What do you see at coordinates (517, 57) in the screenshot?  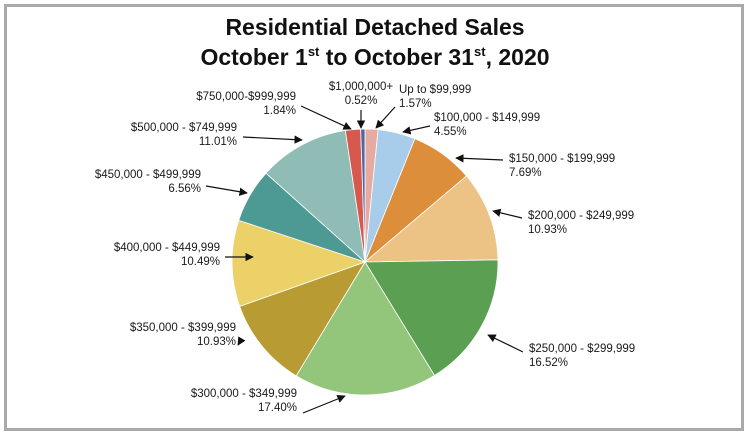 I see `title-part-3: , 2020` at bounding box center [517, 57].